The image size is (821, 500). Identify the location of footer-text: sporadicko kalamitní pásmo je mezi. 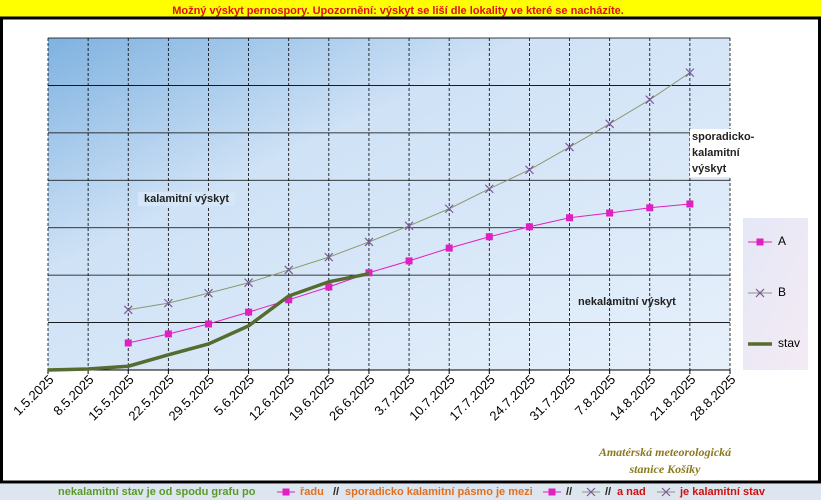
(439, 492).